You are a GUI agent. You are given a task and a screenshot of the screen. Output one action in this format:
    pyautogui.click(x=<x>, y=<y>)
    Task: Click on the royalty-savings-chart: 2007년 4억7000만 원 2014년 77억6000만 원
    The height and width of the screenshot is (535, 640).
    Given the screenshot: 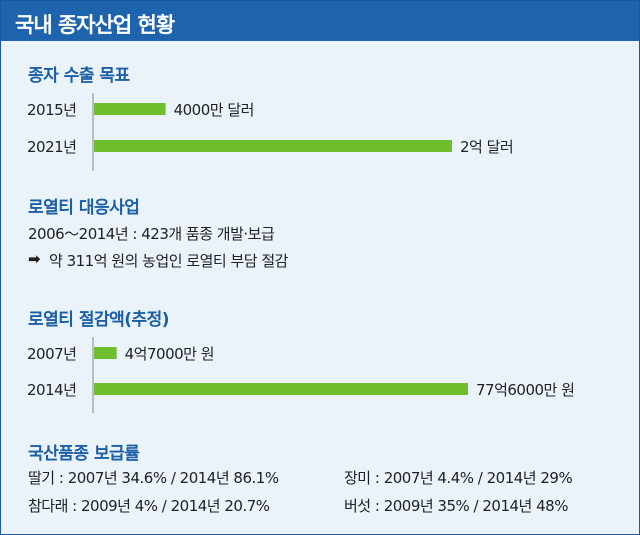 What is the action you would take?
    pyautogui.click(x=301, y=375)
    